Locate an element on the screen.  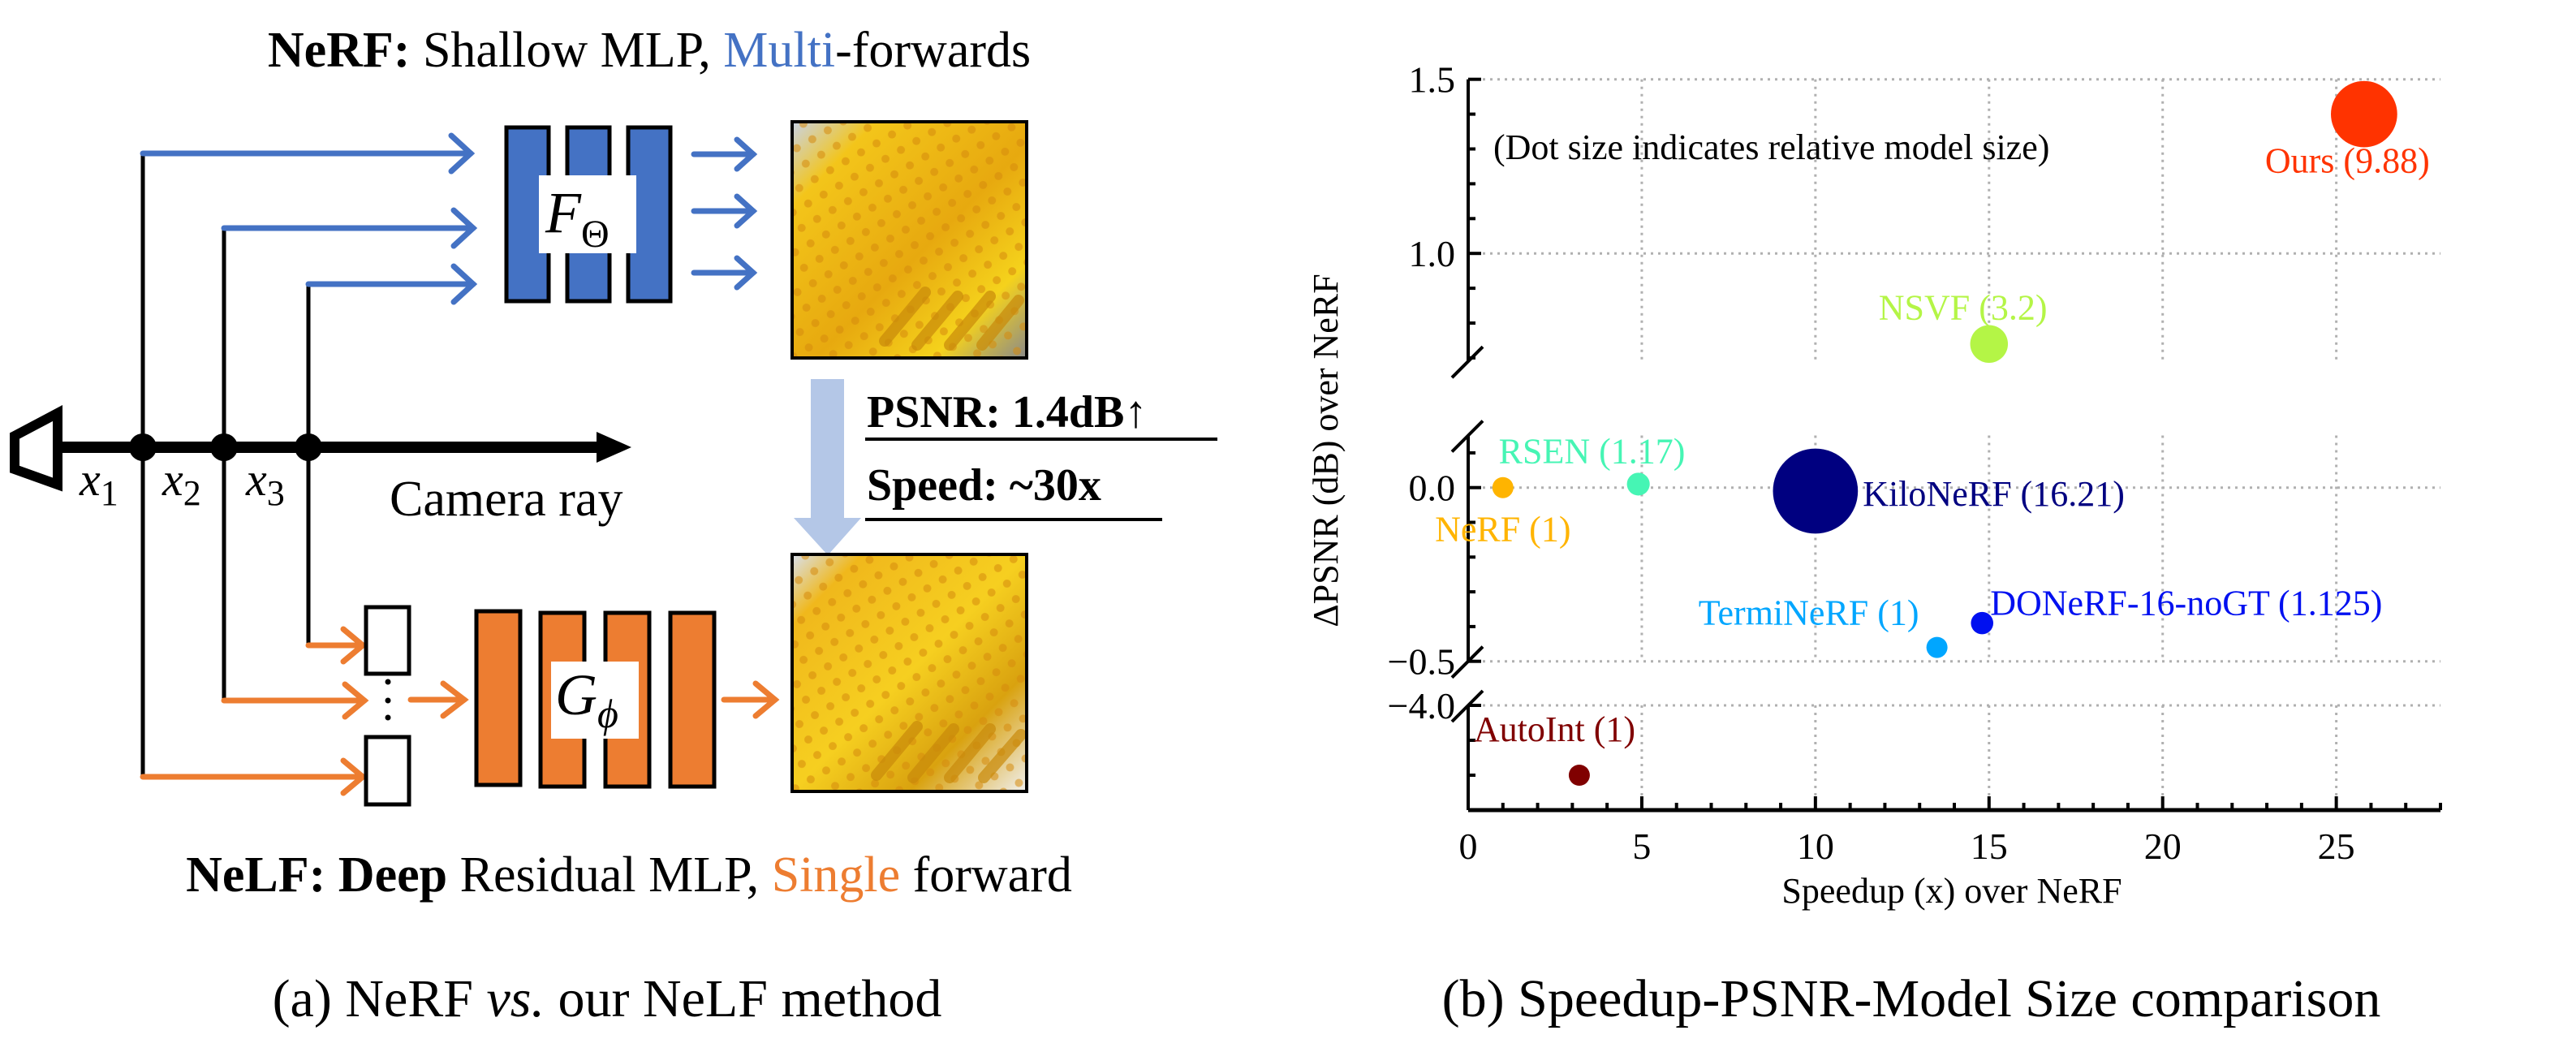
ray-arrowhead-icon is located at coordinates (614, 447).